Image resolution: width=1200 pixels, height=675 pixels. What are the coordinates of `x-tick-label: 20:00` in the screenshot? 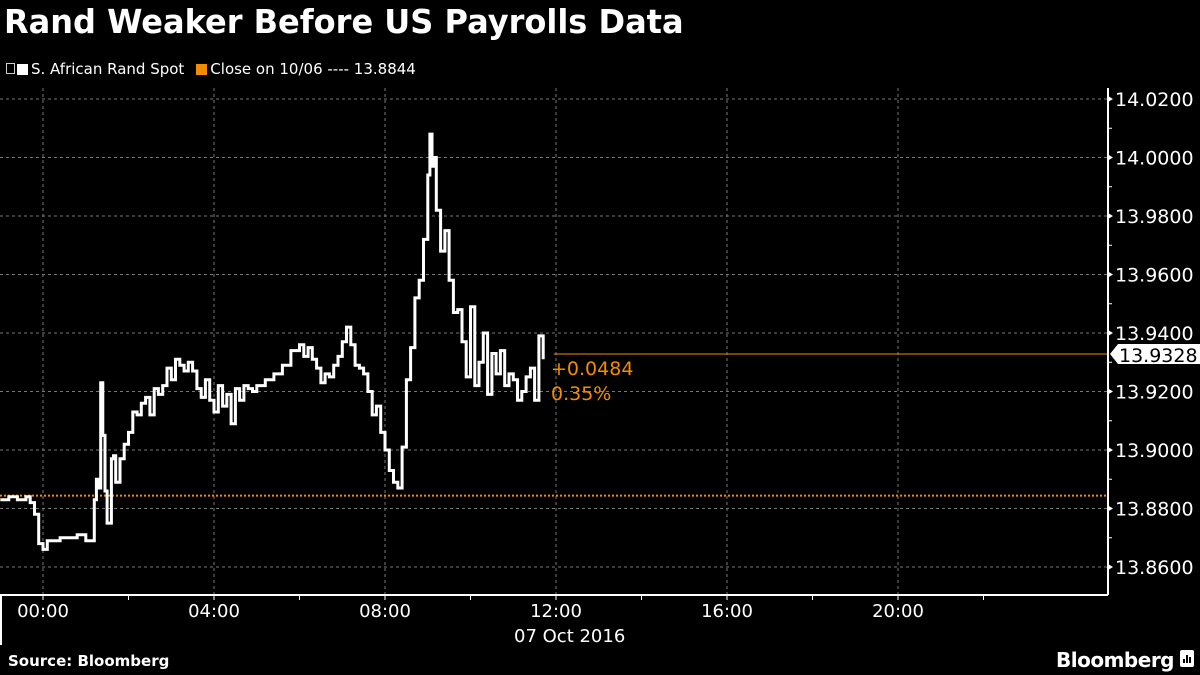 It's located at (898, 611).